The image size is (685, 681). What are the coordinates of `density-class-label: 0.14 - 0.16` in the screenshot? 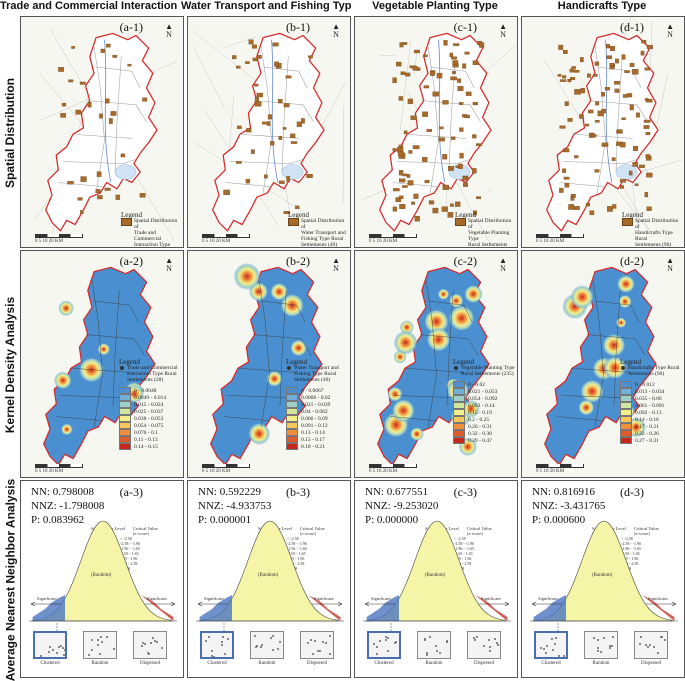 It's located at (647, 419).